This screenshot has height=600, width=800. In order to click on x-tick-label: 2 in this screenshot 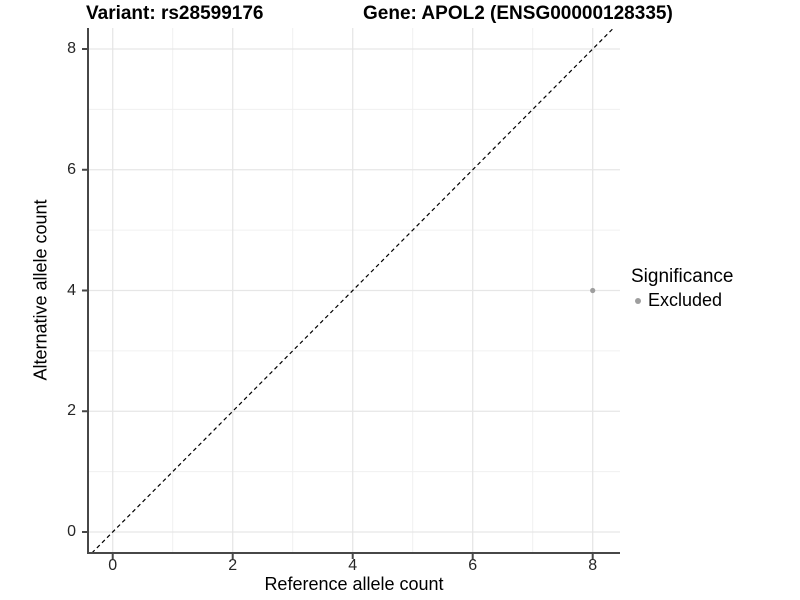, I will do `click(233, 565)`.